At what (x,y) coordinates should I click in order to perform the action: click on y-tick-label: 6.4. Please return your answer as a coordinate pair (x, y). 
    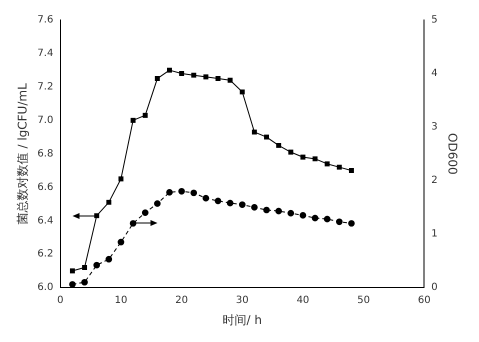
    Looking at the image, I should click on (45, 220).